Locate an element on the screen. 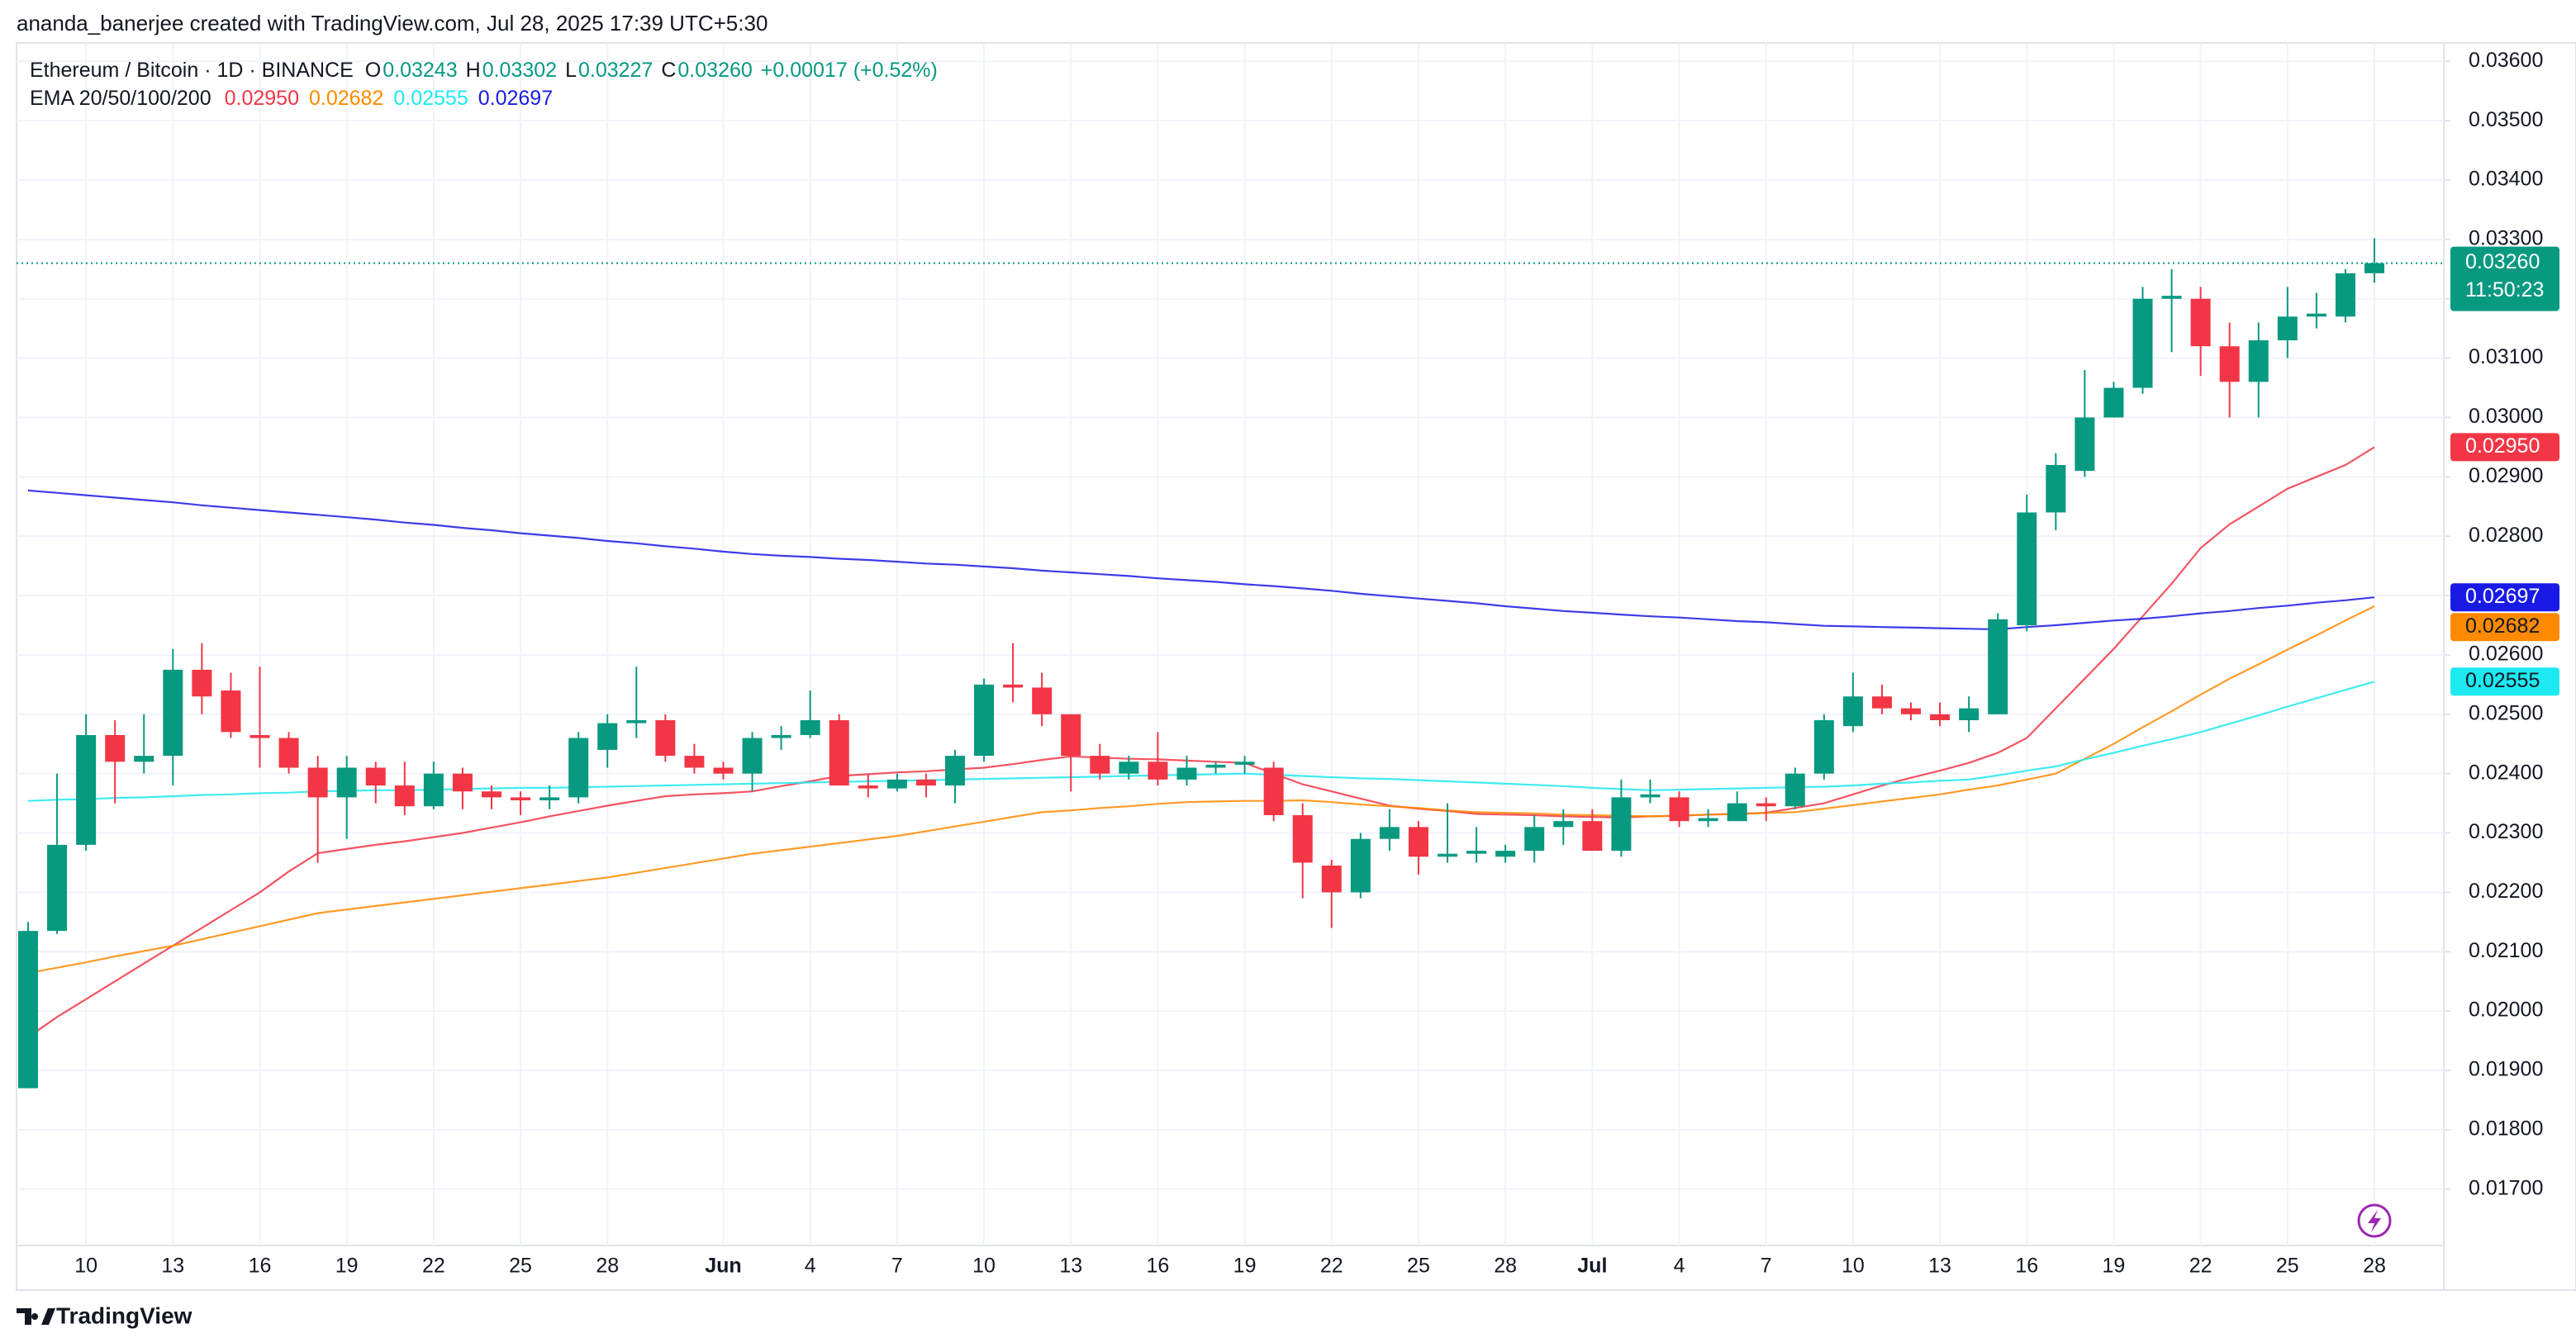 Image resolution: width=2576 pixels, height=1338 pixels. indicator-name: EMA 20/50/100/200 is located at coordinates (120, 98).